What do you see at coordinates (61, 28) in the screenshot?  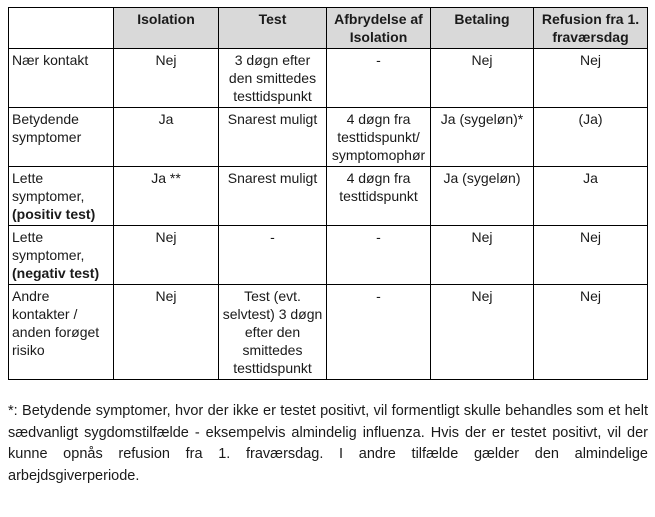 I see `column-header-empty` at bounding box center [61, 28].